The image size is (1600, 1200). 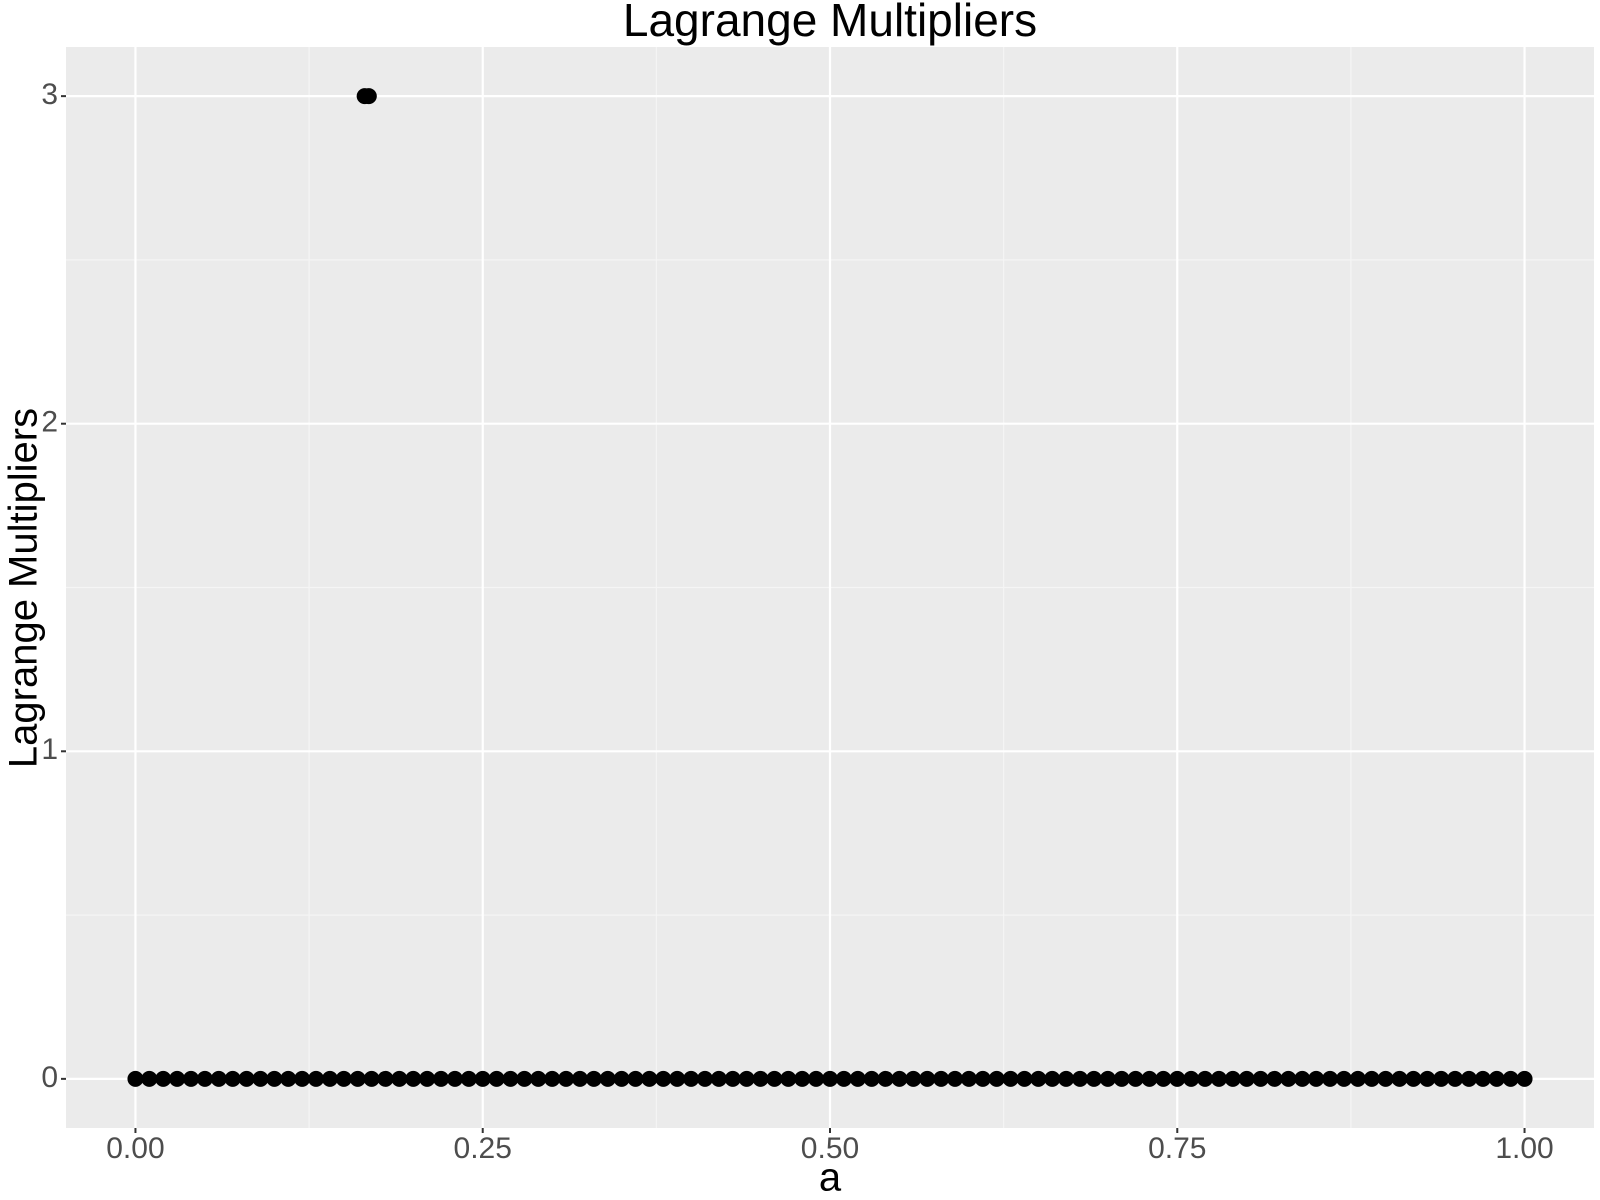 What do you see at coordinates (49, 1077) in the screenshot?
I see `y-tick-label: 0` at bounding box center [49, 1077].